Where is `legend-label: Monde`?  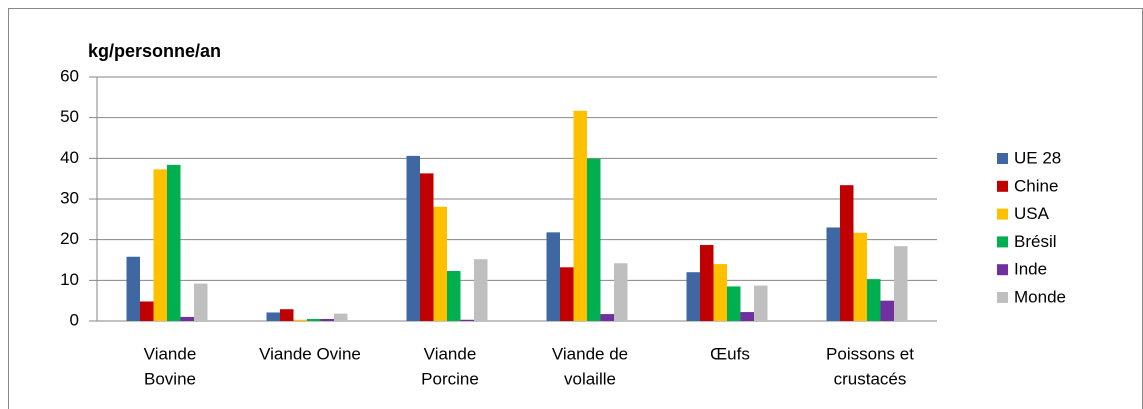
legend-label: Monde is located at coordinates (1040, 296).